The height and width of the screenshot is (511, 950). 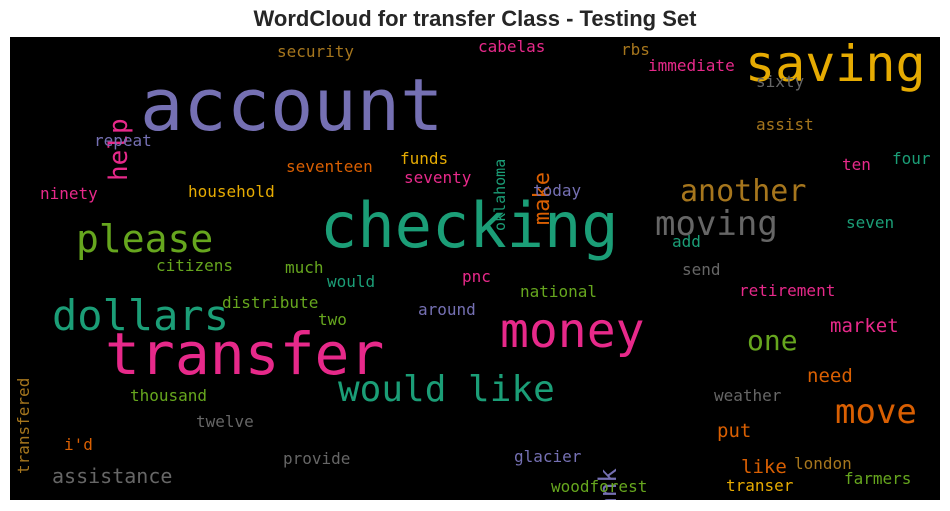 What do you see at coordinates (787, 290) in the screenshot?
I see `word-retirement: retirement` at bounding box center [787, 290].